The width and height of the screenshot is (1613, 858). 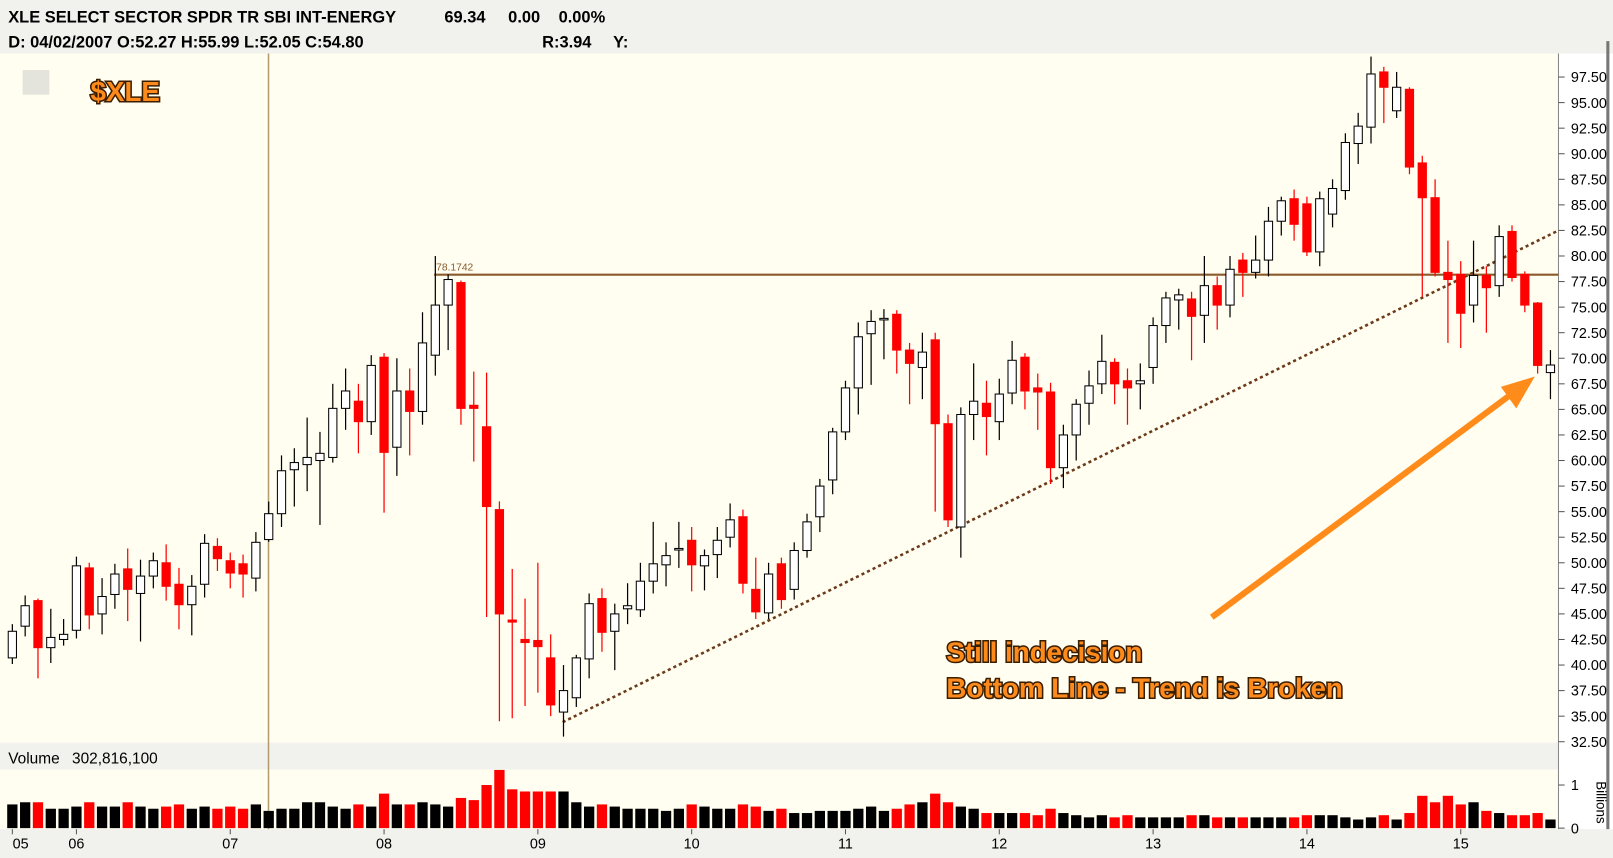 What do you see at coordinates (1589, 180) in the screenshot?
I see `y-tick-label: 87.50` at bounding box center [1589, 180].